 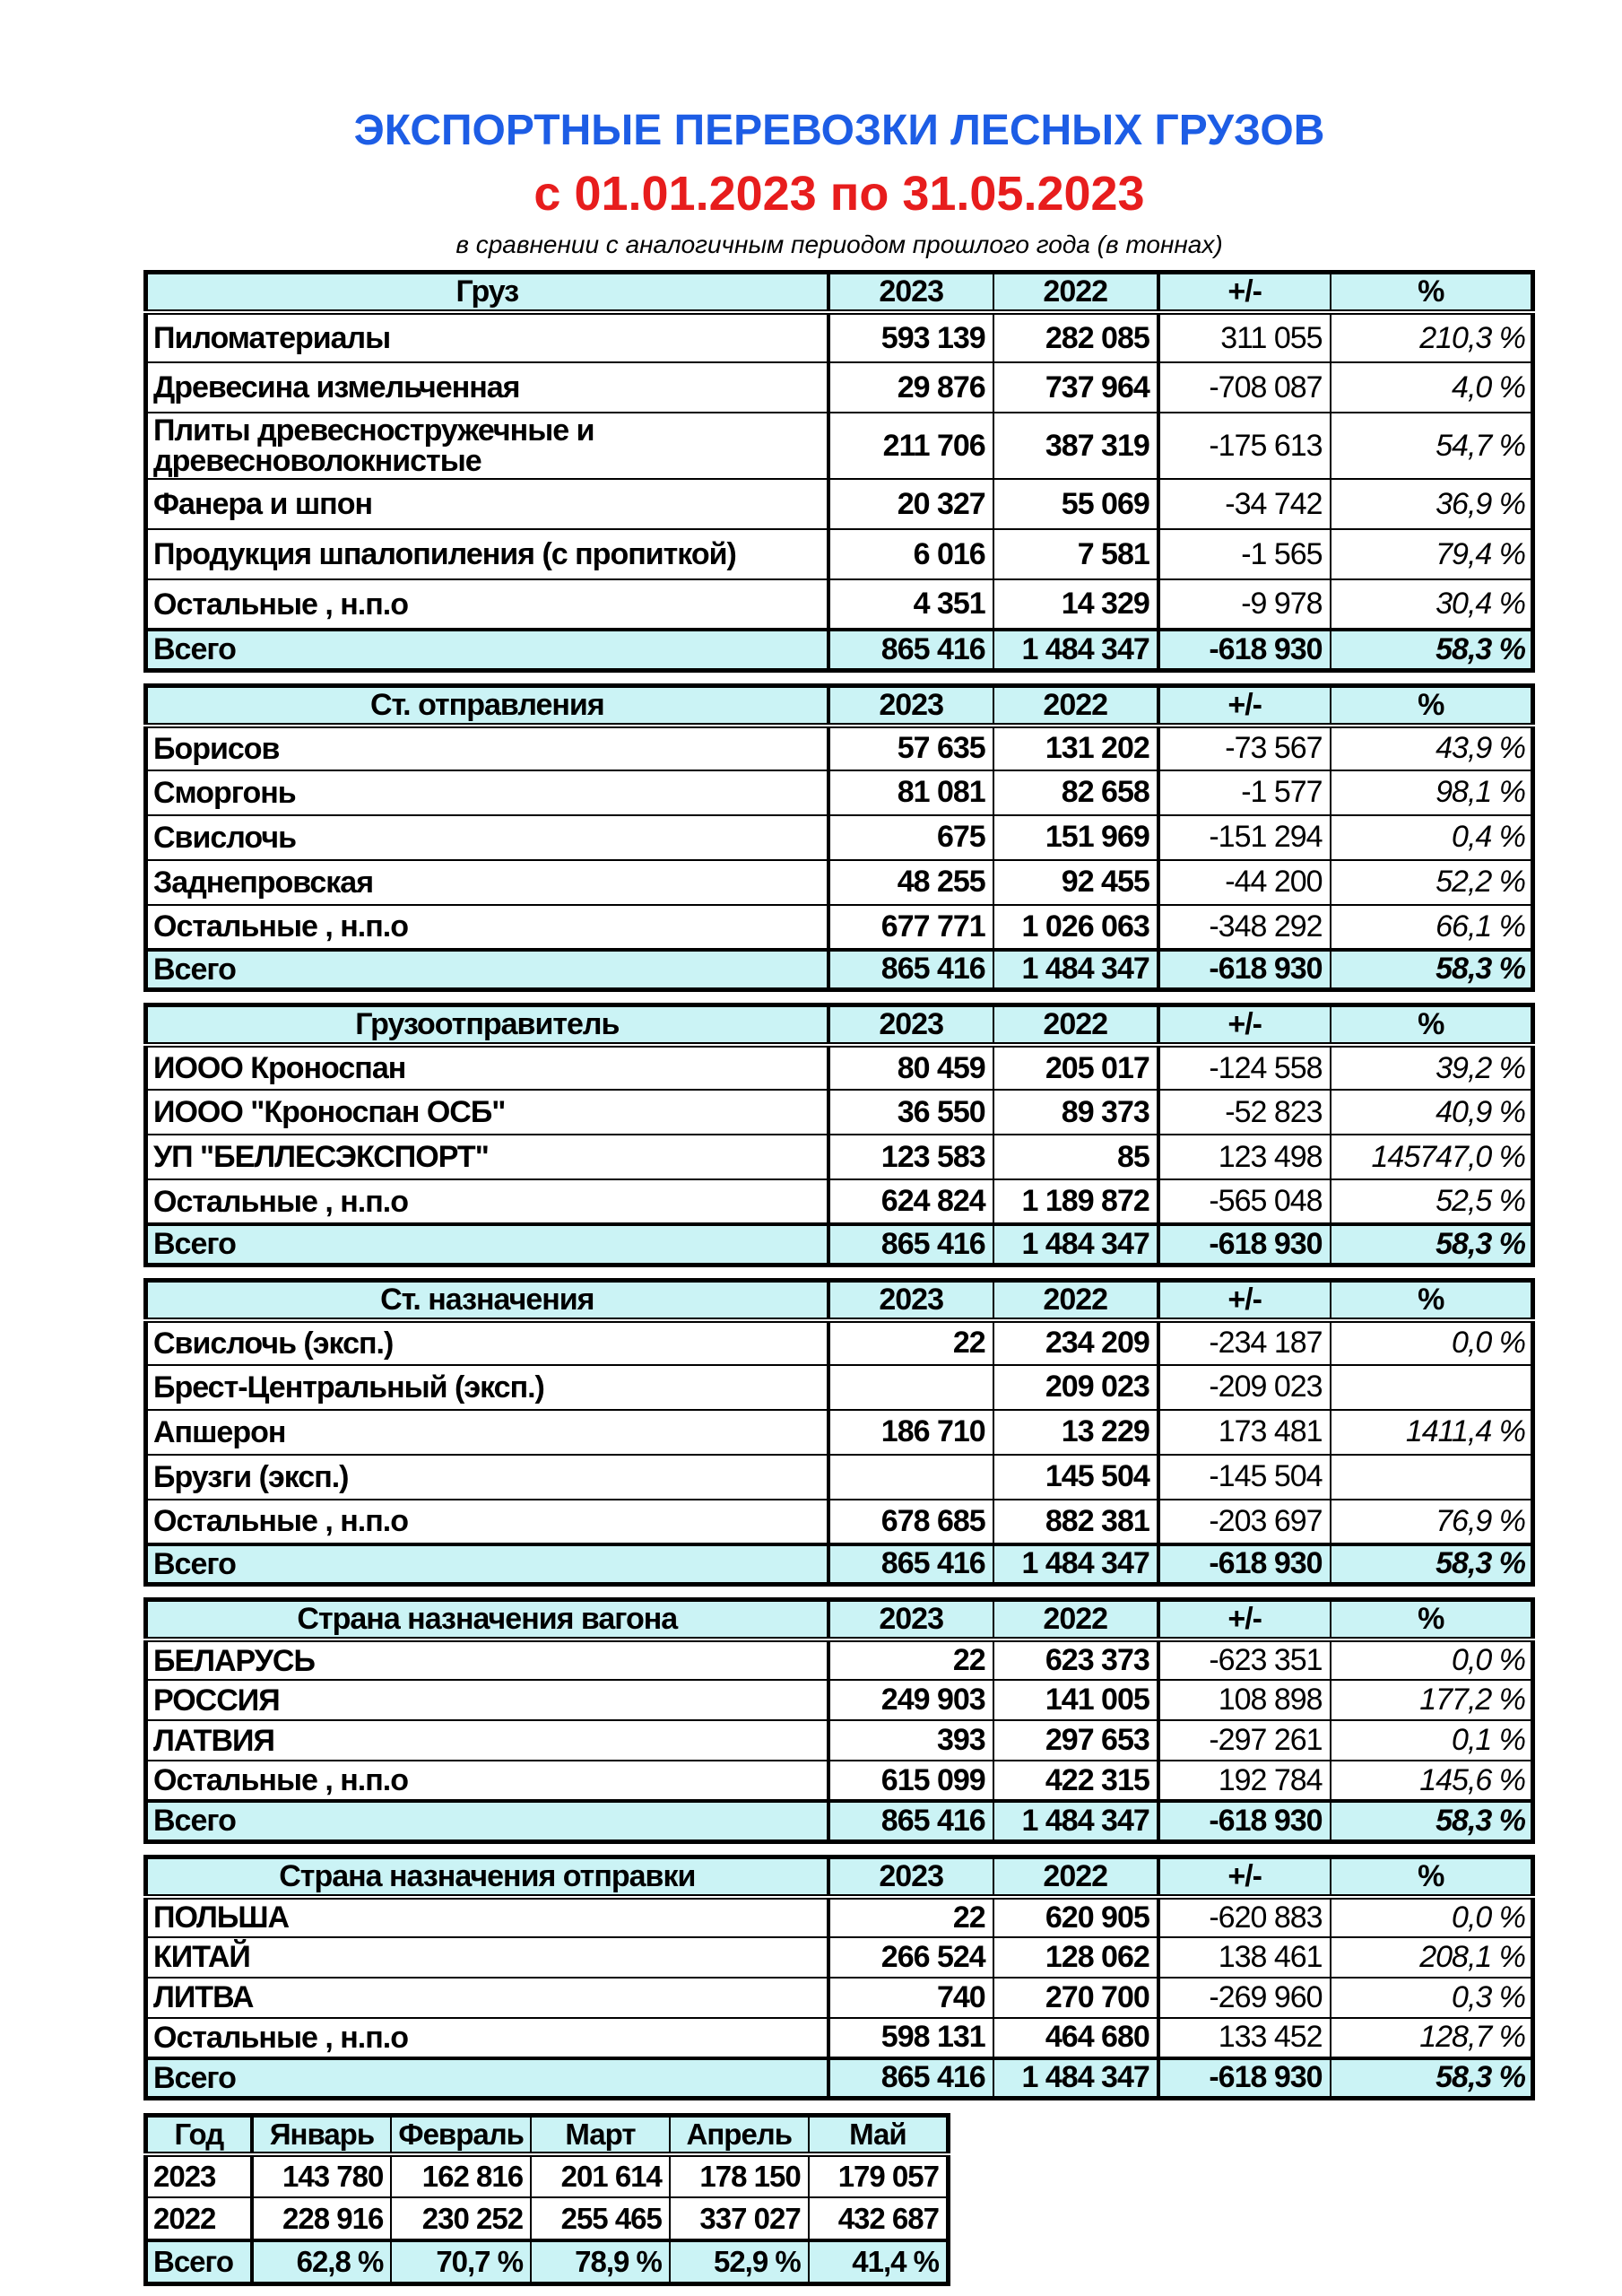 What do you see at coordinates (1075, 1700) in the screenshot?
I see `value-2022: 141 005` at bounding box center [1075, 1700].